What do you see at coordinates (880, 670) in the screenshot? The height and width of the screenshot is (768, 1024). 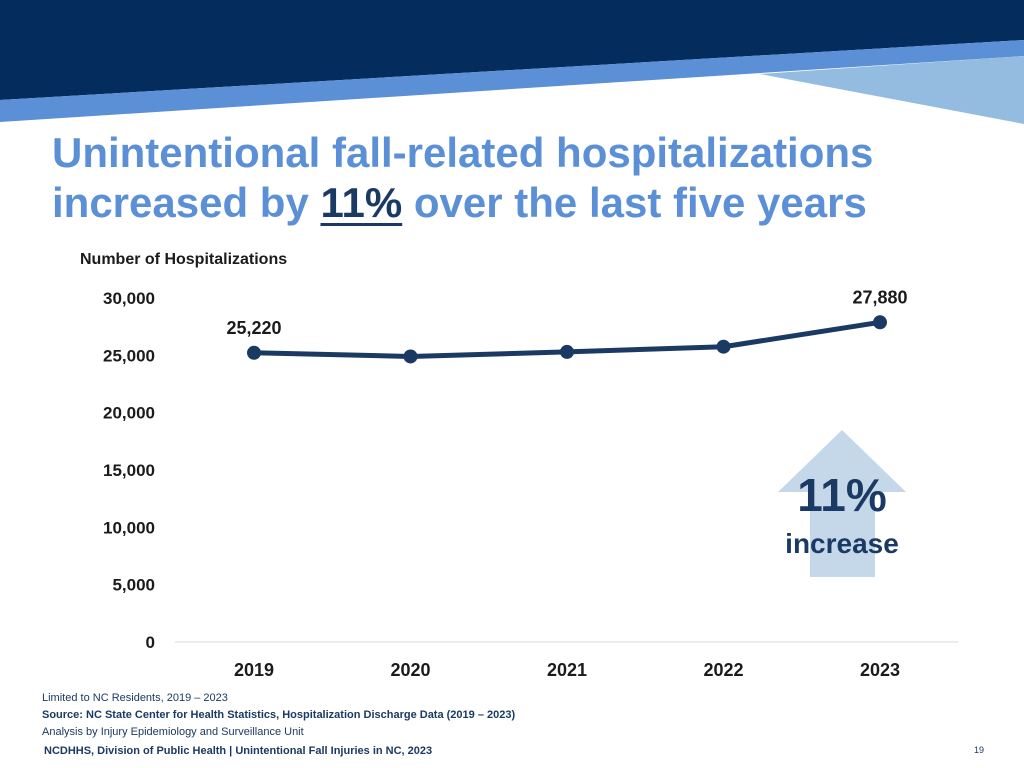 I see `x-tick-label: 2023` at bounding box center [880, 670].